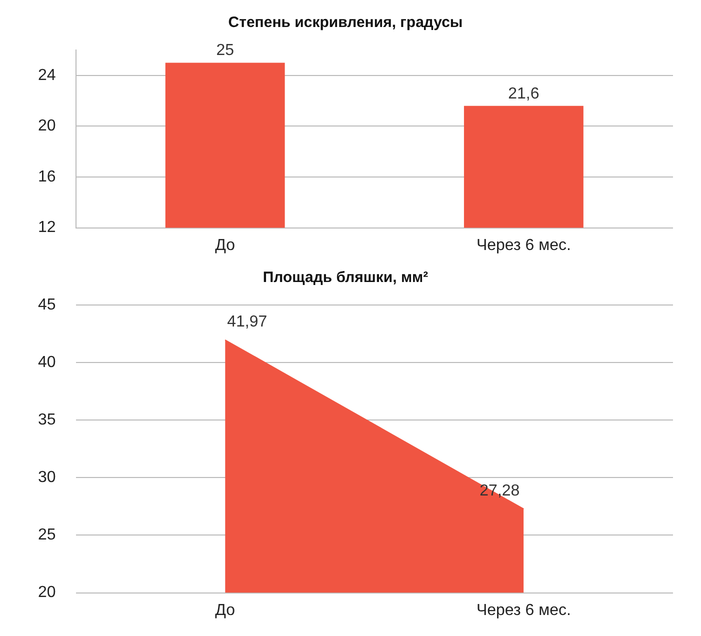 The height and width of the screenshot is (636, 701). Describe the element at coordinates (47, 535) in the screenshot. I see `y-tick-label: 25` at that location.